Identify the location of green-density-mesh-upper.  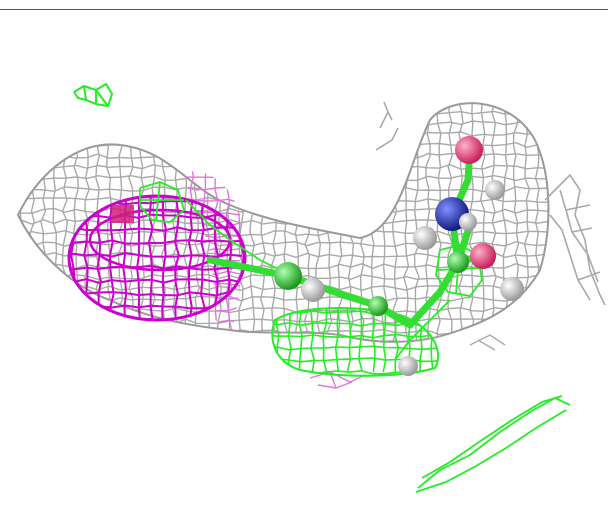
(215, 228).